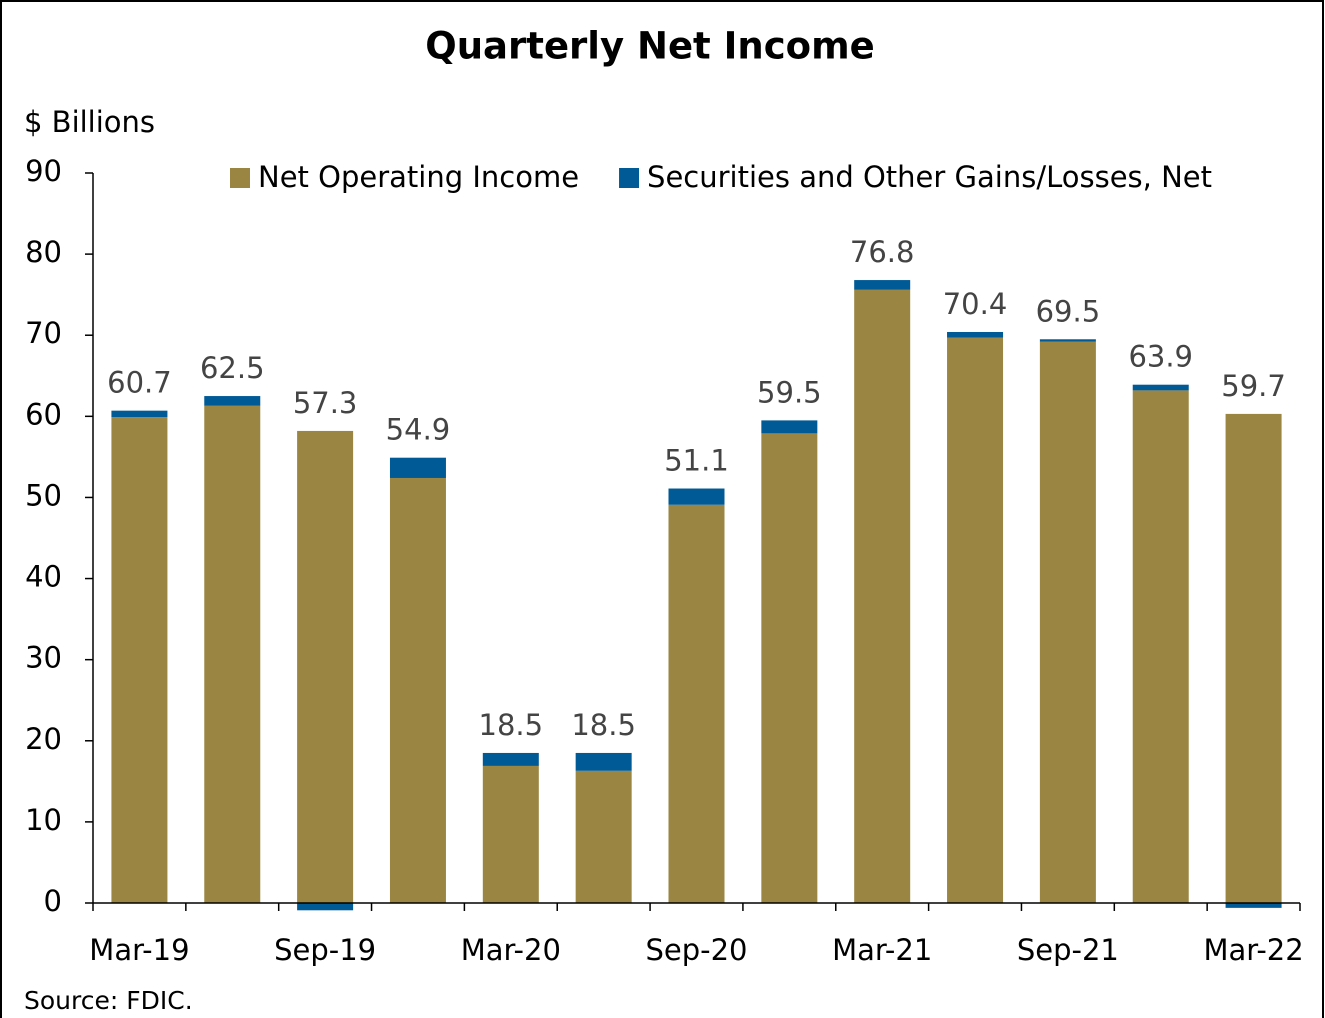 This screenshot has width=1325, height=1018. Describe the element at coordinates (325, 950) in the screenshot. I see `x-tick-label: Sep-19` at that location.